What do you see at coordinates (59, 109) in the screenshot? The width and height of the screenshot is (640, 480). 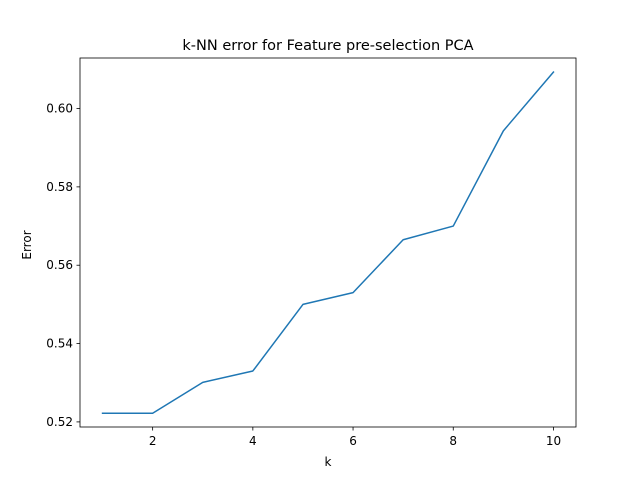 I see `y-tick-label-4: 0.60` at bounding box center [59, 109].